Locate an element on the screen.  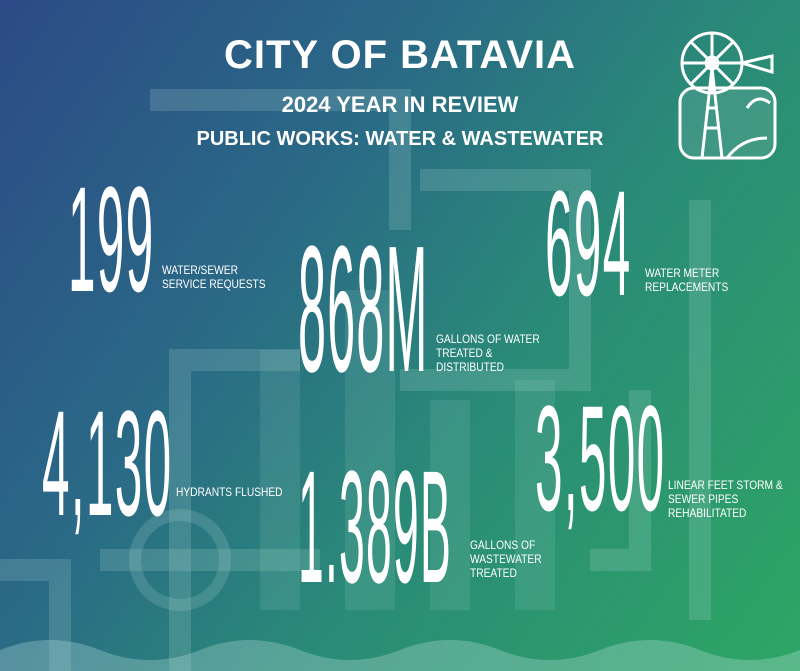
stat-label-hydrants-flushed: HYDRANTS FLUSHED is located at coordinates (229, 492).